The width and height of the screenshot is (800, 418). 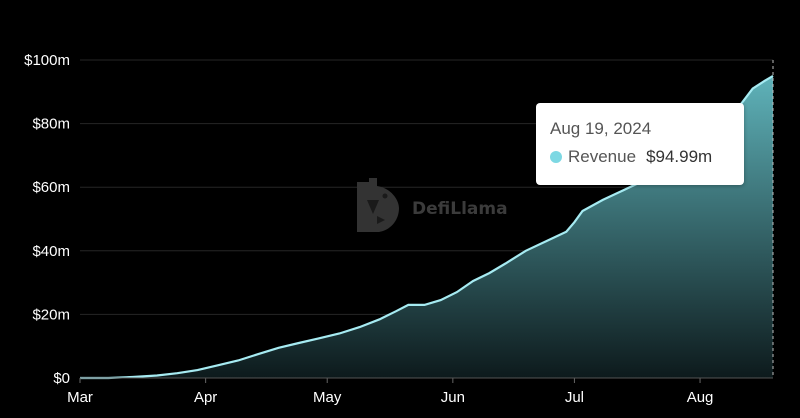 I want to click on tooltip-value: $94.99m, so click(x=679, y=156).